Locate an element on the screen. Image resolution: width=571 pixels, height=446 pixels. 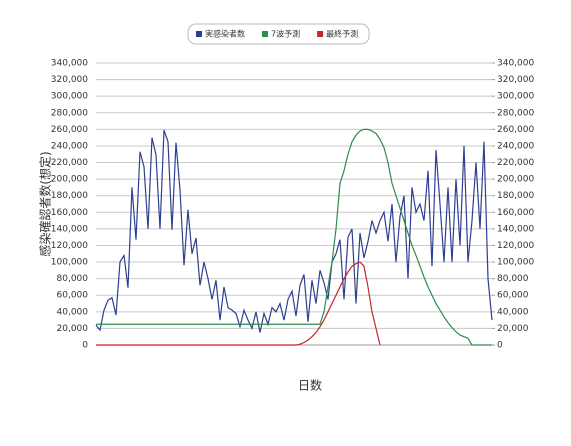
legend-label: 最終予測 is located at coordinates (342, 34).